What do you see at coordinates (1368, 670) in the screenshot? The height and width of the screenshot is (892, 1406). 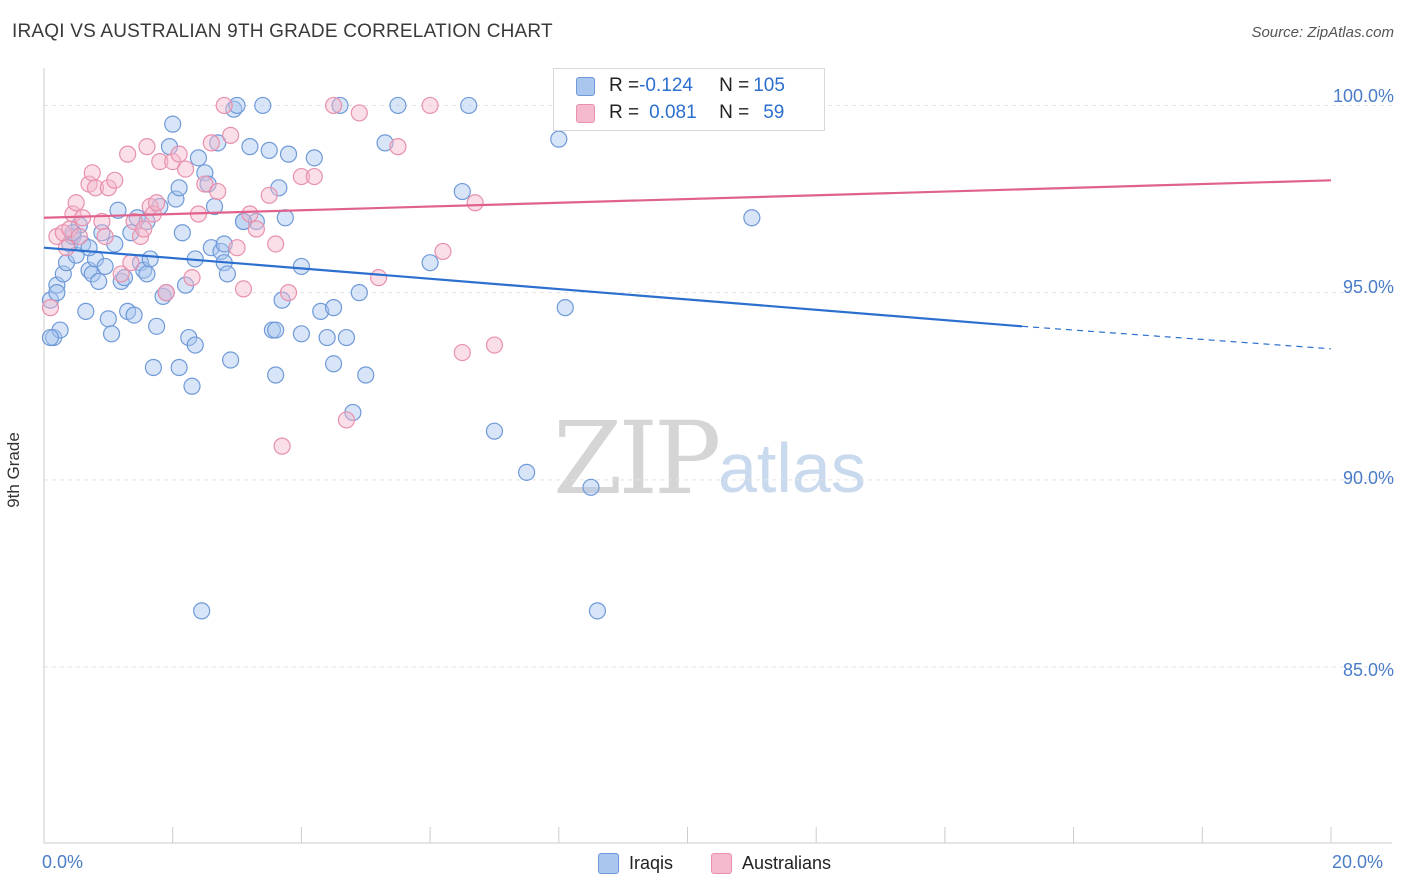 I see `y-tick-label: 85.0%` at bounding box center [1368, 670].